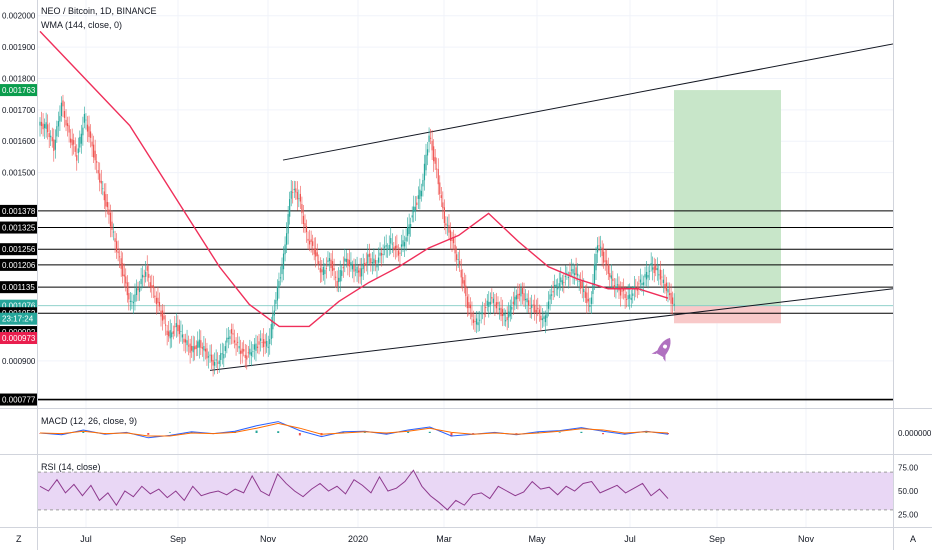 The width and height of the screenshot is (932, 550). Describe the element at coordinates (478, 491) in the screenshot. I see `rsi-pane: RSI (14, close) 75.00 50.00 25.00` at that location.